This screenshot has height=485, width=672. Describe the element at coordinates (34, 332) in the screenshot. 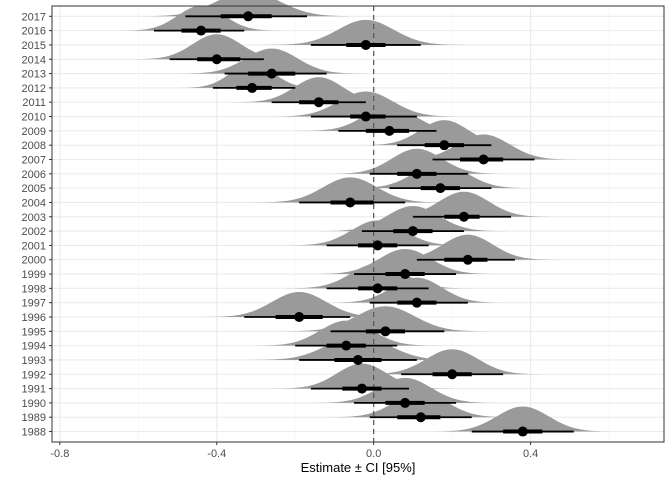

I see `y-tick-label-1995: 1995` at that location.